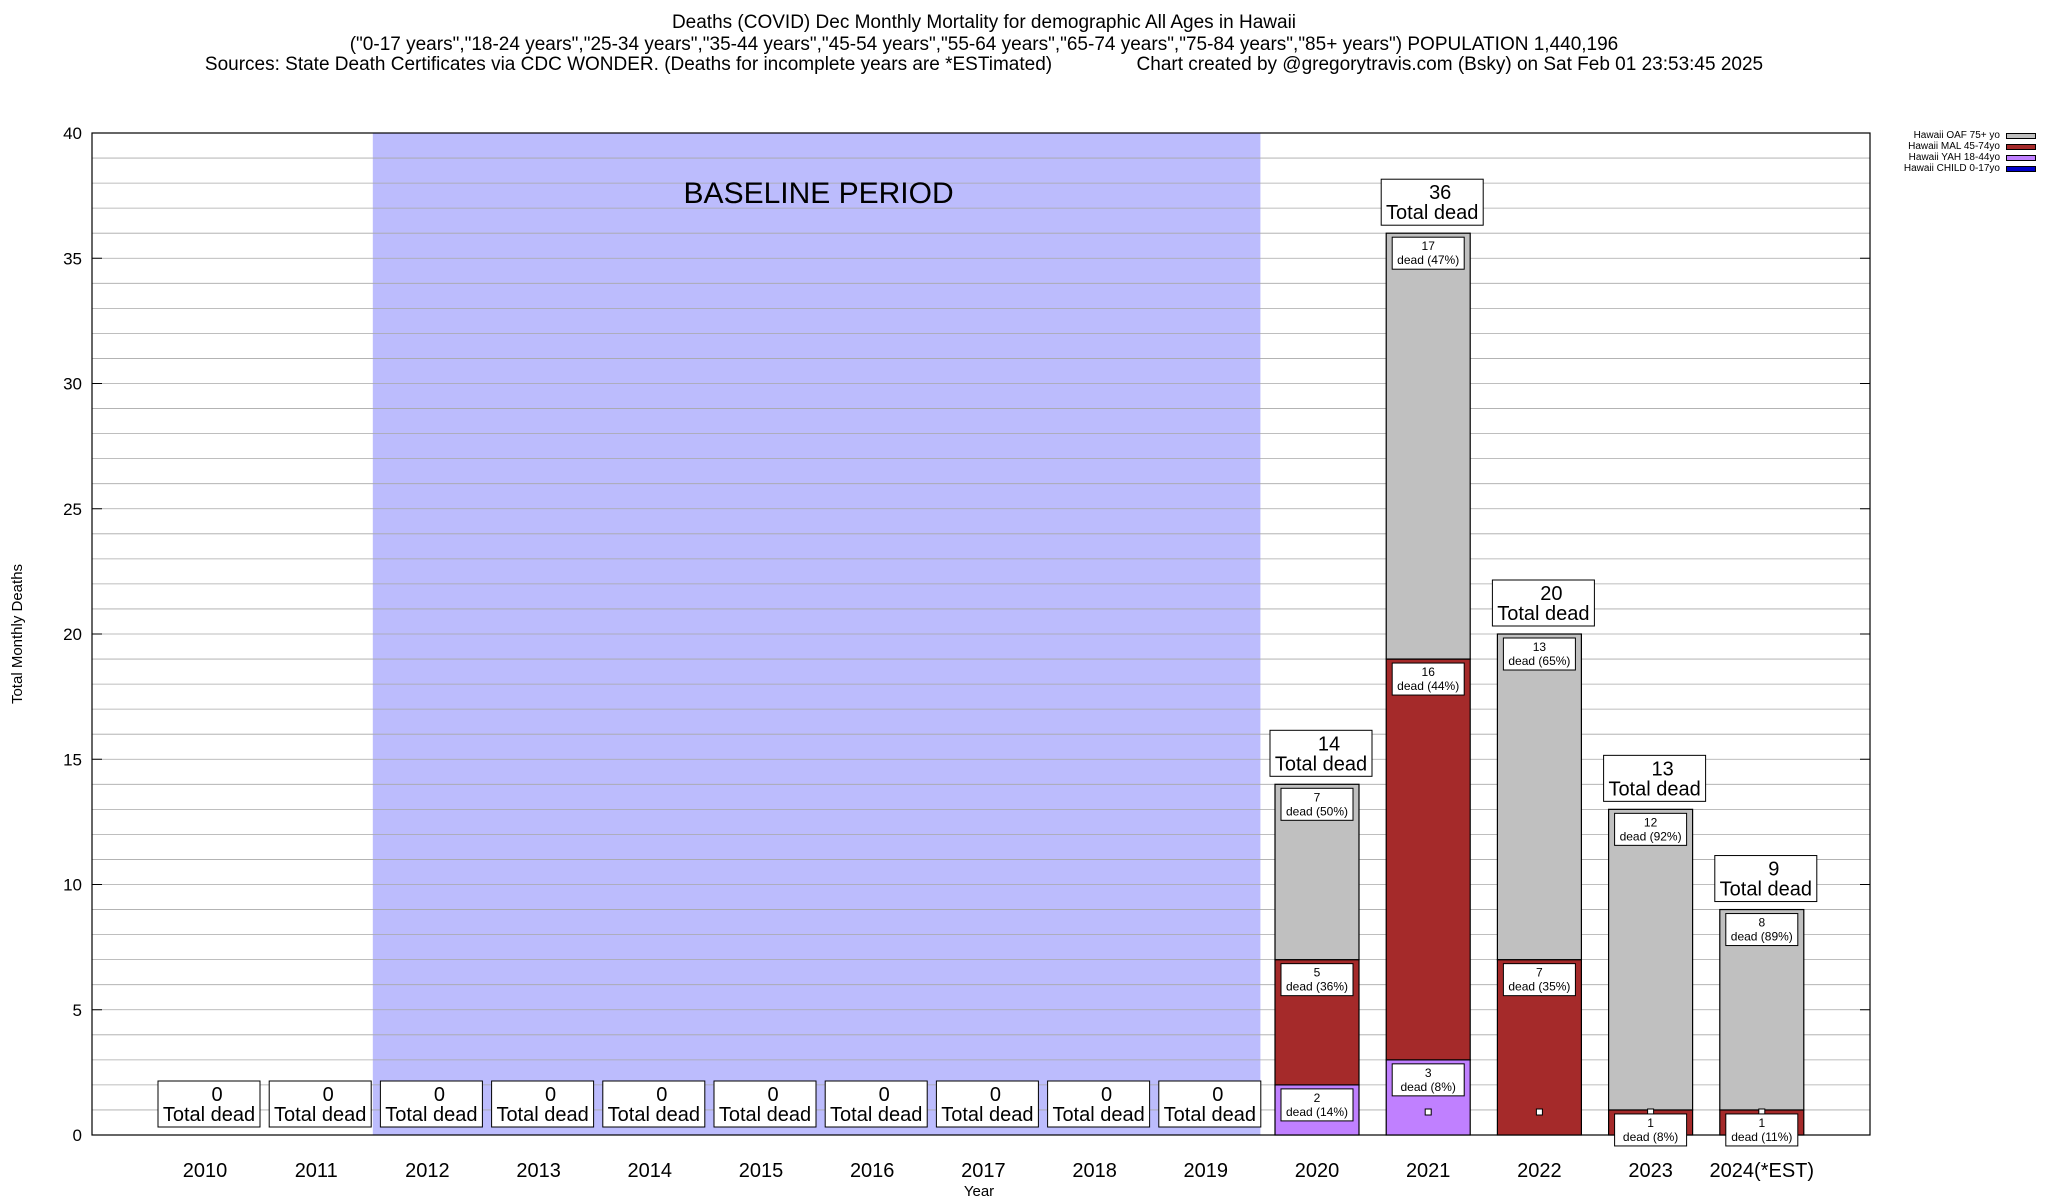 The height and width of the screenshot is (1200, 2048). What do you see at coordinates (72, 384) in the screenshot?
I see `y-tick-label: 30` at bounding box center [72, 384].